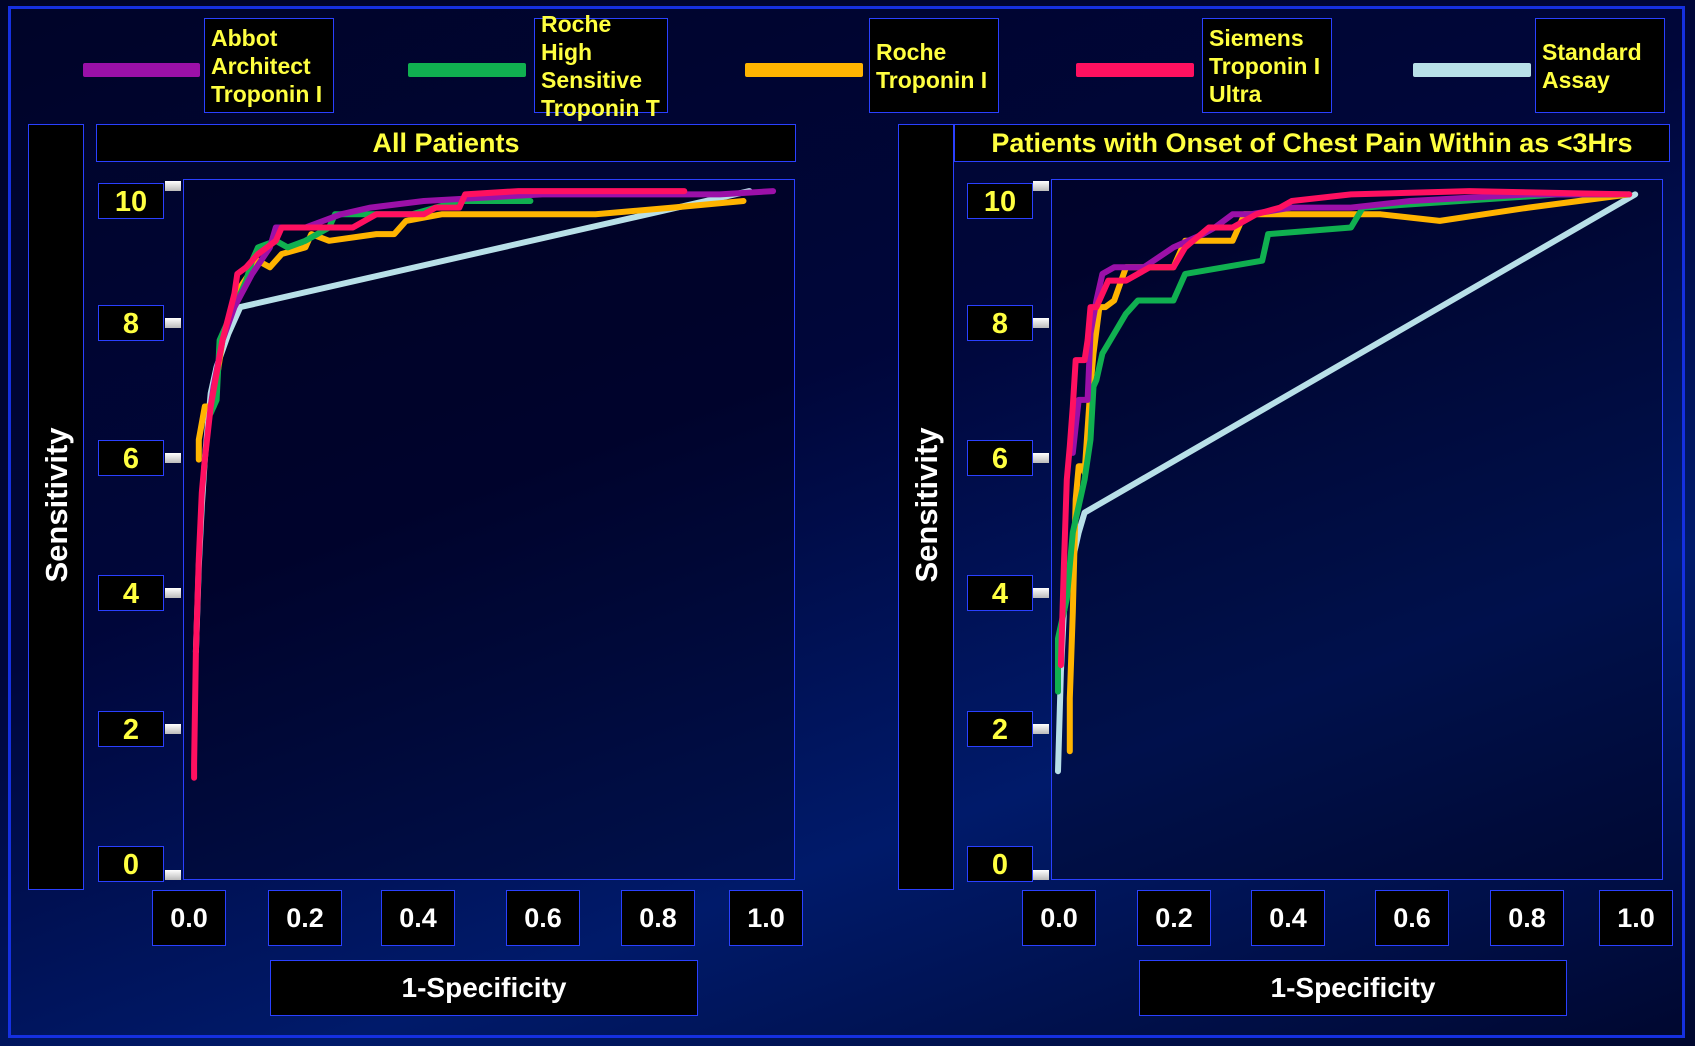 Image resolution: width=1695 pixels, height=1046 pixels. I want to click on legend-label-1: Abbot Architect Troponin I, so click(269, 65).